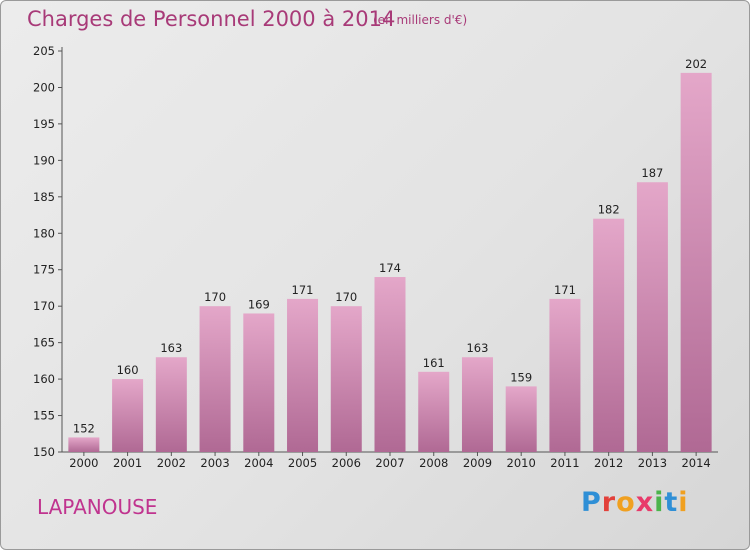 The image size is (750, 550). What do you see at coordinates (259, 304) in the screenshot?
I see `data-label: 169` at bounding box center [259, 304].